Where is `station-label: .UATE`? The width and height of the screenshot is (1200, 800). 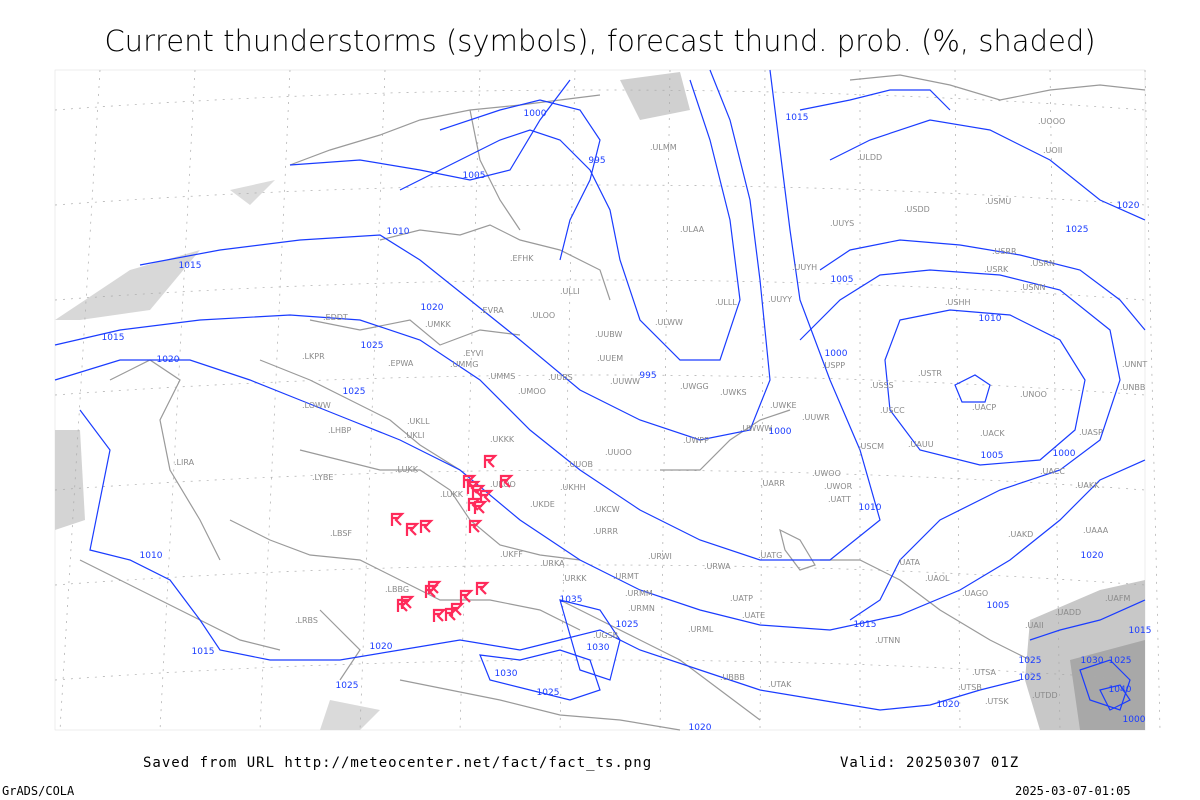 station-label: .UATE is located at coordinates (753, 615).